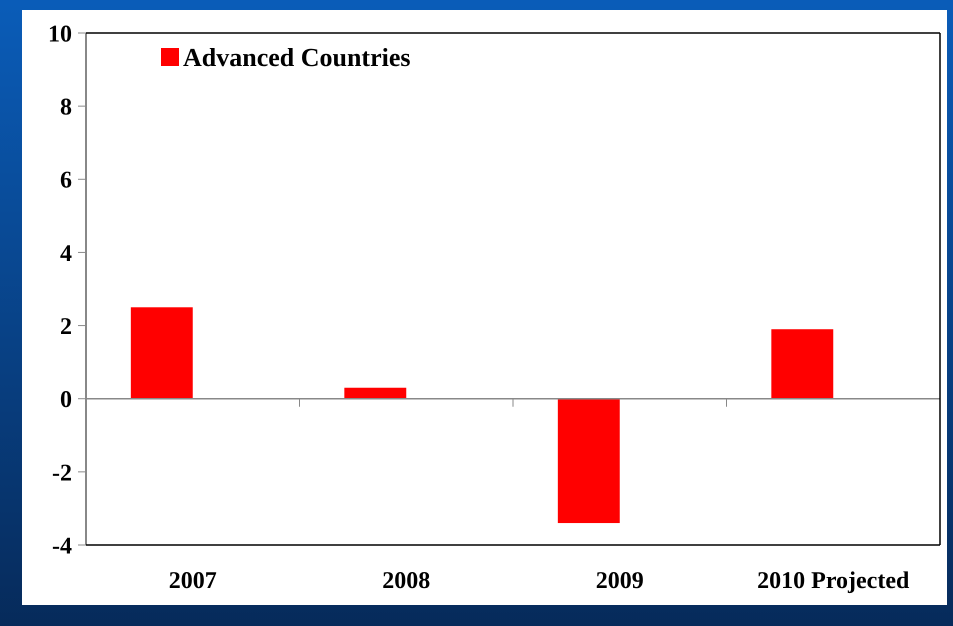 This screenshot has height=626, width=953. What do you see at coordinates (66, 400) in the screenshot?
I see `y-tick-label: 0` at bounding box center [66, 400].